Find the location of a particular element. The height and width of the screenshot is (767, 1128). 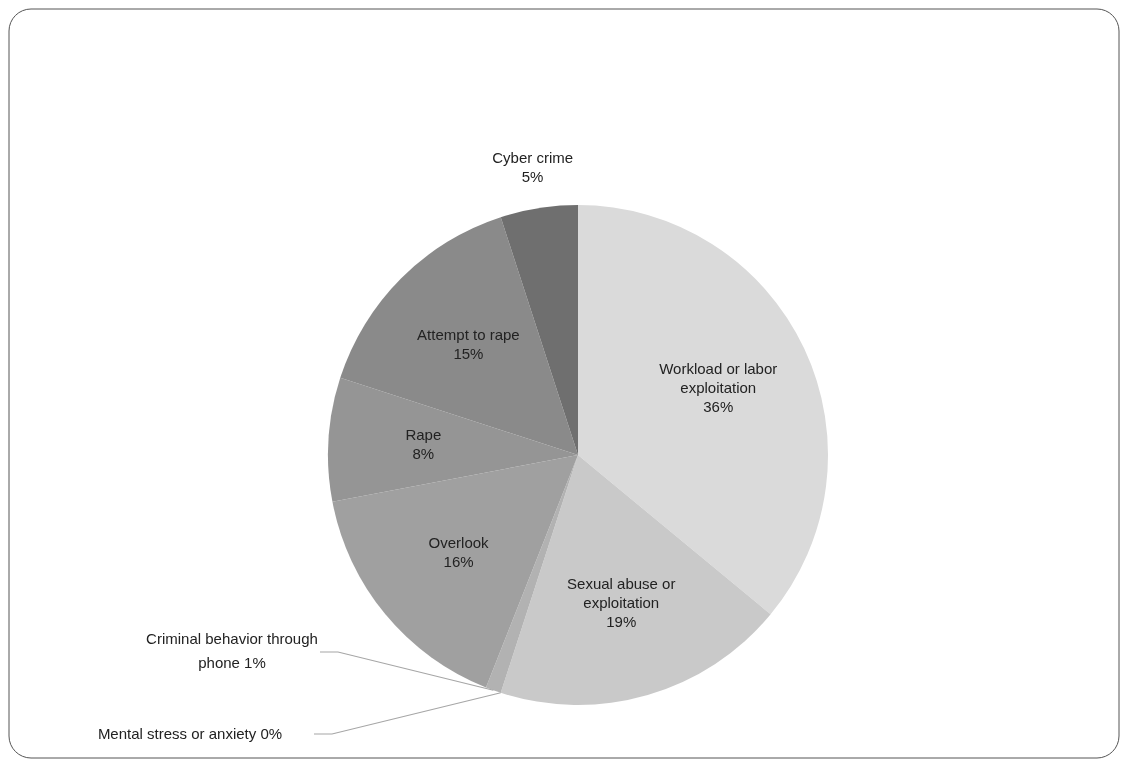

category-label: Mental stress or anxiety 0% is located at coordinates (190, 733).